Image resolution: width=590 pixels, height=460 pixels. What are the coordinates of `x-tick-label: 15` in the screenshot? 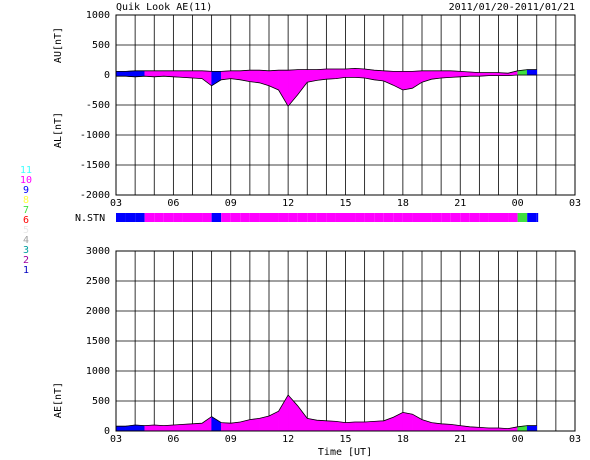 It's located at (345, 439).